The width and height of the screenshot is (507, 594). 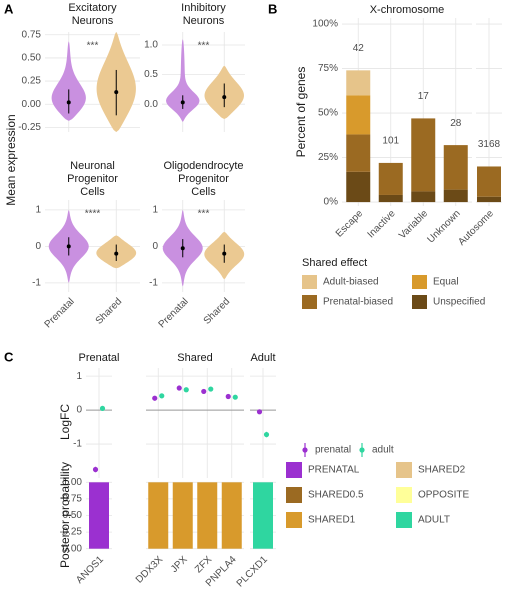 What do you see at coordinates (459, 302) in the screenshot?
I see `legend-label: Unspecified` at bounding box center [459, 302].